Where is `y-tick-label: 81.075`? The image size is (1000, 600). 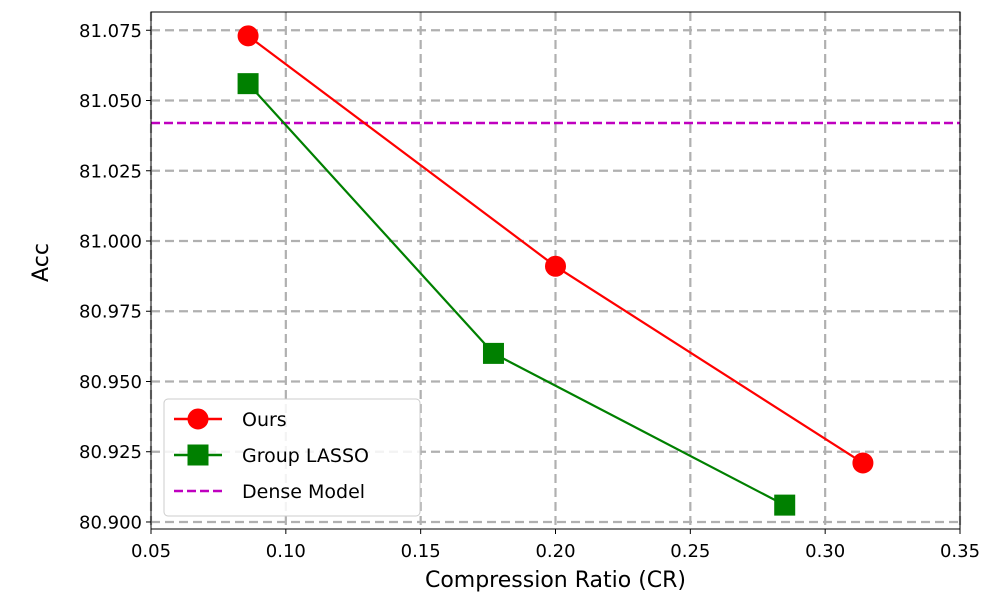 y-tick-label: 81.075 is located at coordinates (110, 31).